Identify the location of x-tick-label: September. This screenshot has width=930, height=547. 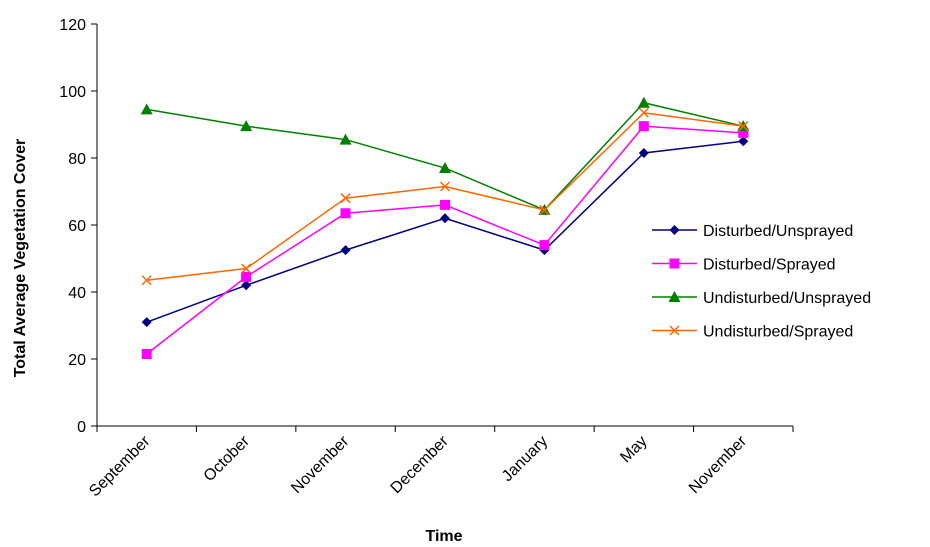
(120, 466).